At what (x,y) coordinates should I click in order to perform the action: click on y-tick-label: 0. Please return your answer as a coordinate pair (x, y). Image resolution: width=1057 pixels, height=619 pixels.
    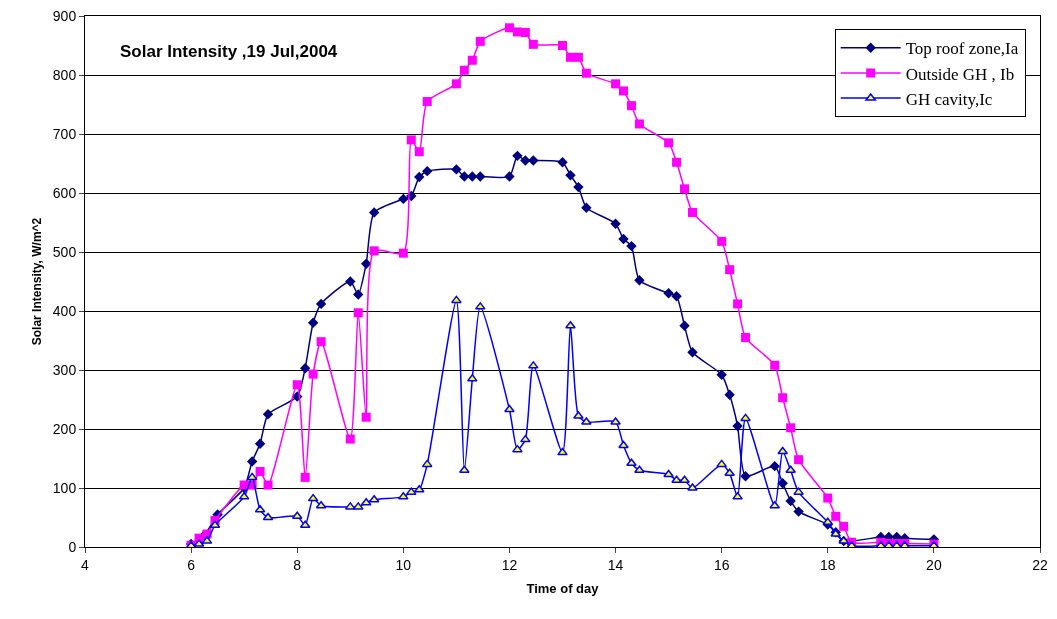
    Looking at the image, I should click on (72, 546).